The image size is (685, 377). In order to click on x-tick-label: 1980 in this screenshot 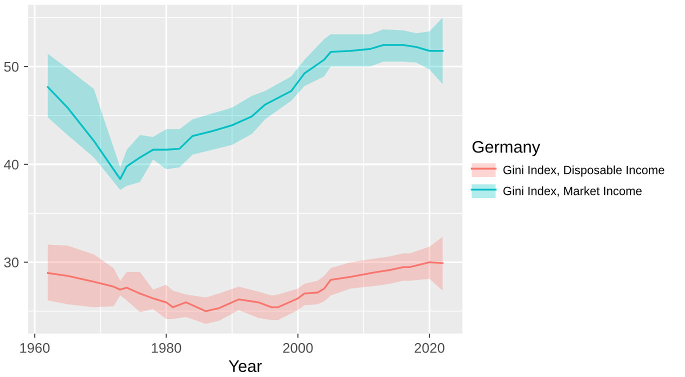, I will do `click(167, 348)`.